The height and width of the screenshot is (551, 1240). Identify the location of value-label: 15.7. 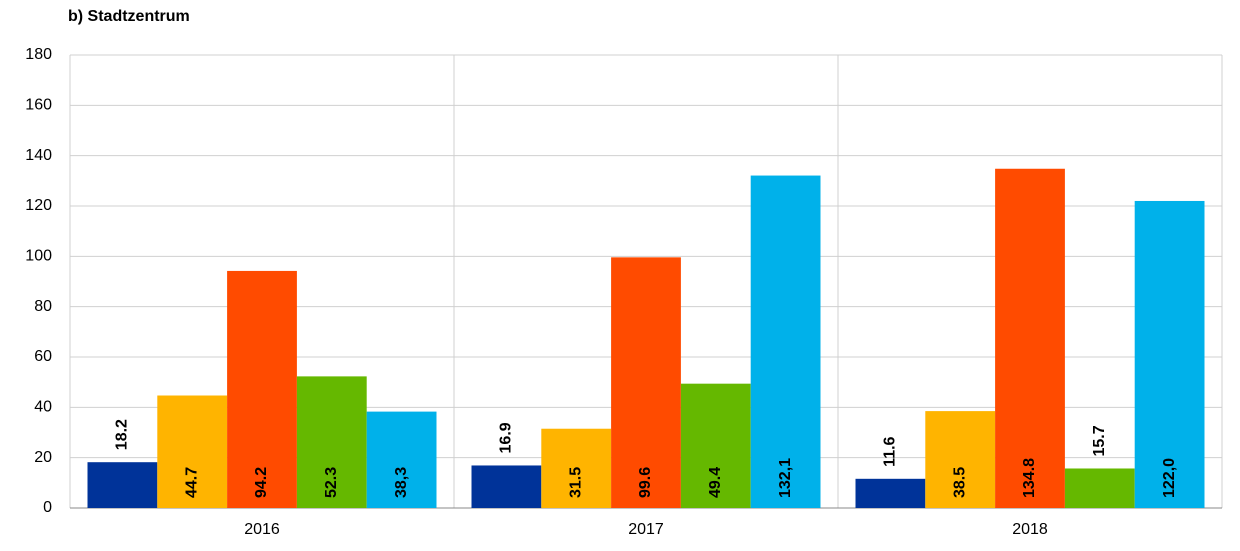
(1099, 440).